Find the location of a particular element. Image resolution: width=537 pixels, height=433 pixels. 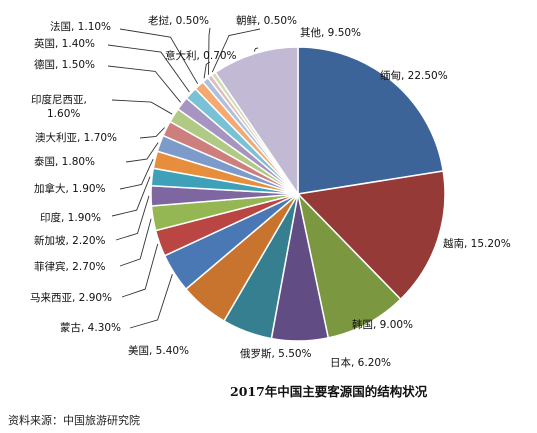

data-label-21: 其他, 9.50% is located at coordinates (330, 32).